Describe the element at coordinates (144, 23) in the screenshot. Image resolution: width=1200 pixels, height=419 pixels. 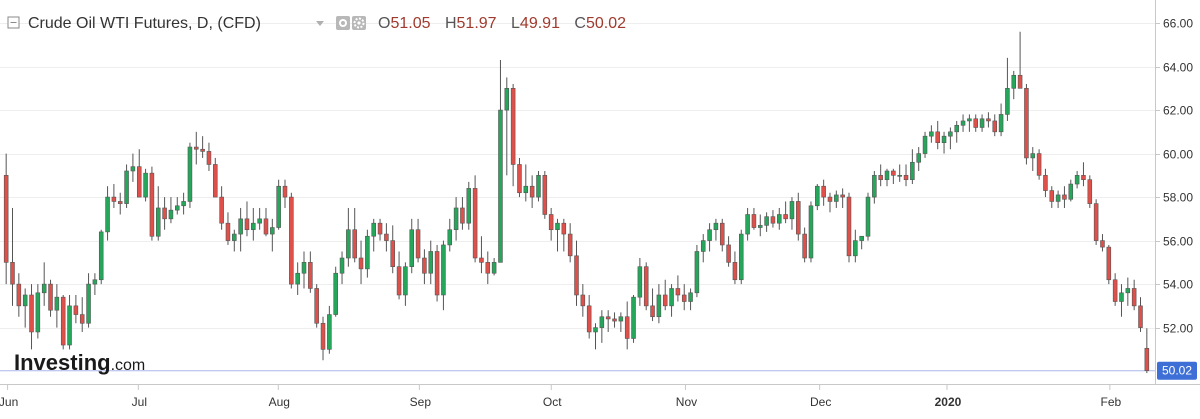
I see `symbol-title: Crude Oil WTI Futures, D, (CFD)` at that location.